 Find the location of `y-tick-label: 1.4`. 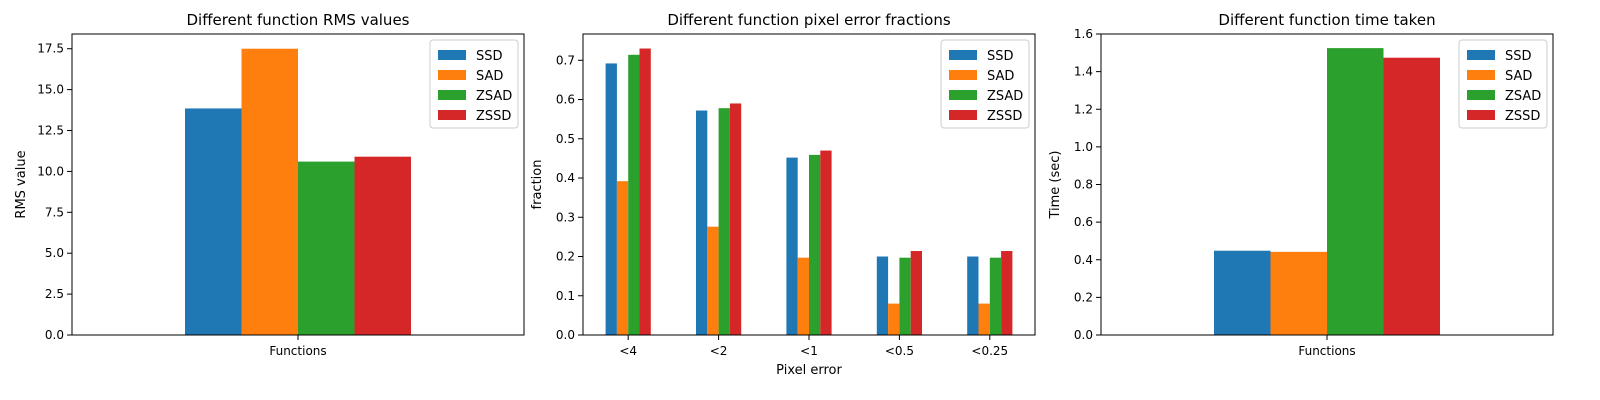

y-tick-label: 1.4 is located at coordinates (1083, 72).